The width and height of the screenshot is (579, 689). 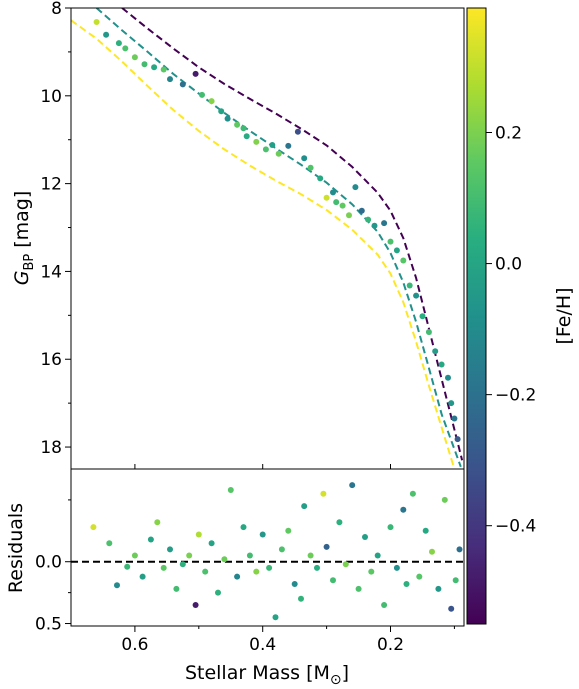 What do you see at coordinates (51, 272) in the screenshot?
I see `upper-y-tick-label: 14` at bounding box center [51, 272].